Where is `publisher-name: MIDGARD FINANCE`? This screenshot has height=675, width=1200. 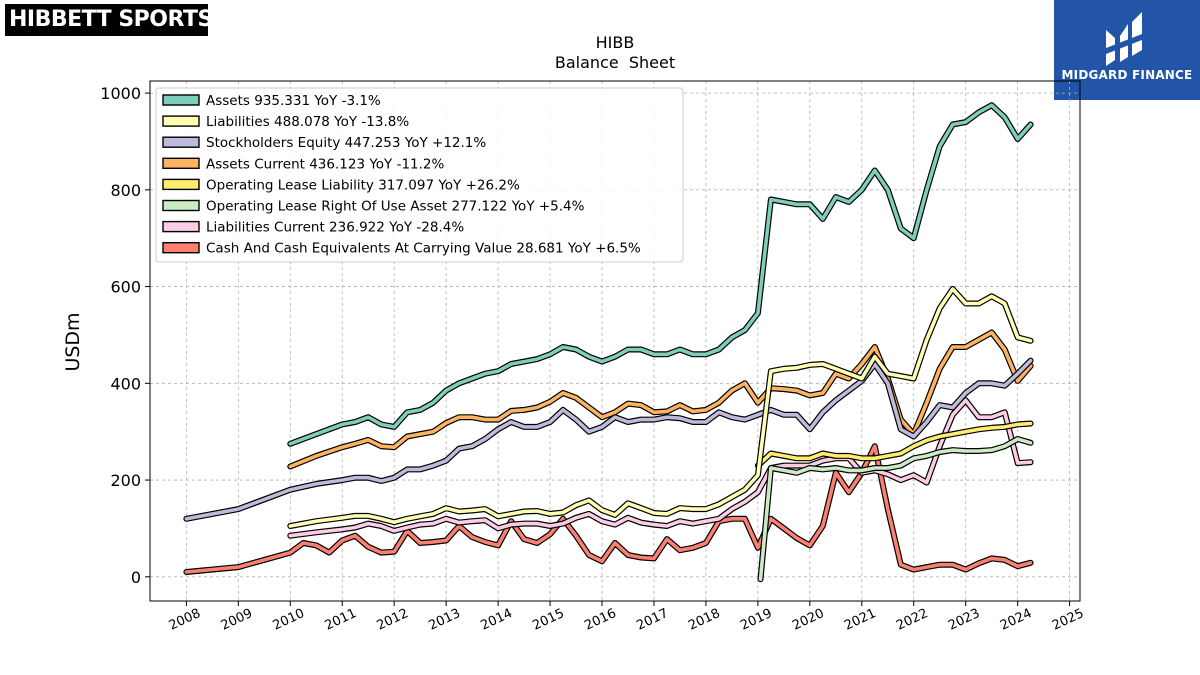 publisher-name: MIDGARD FINANCE is located at coordinates (1127, 75).